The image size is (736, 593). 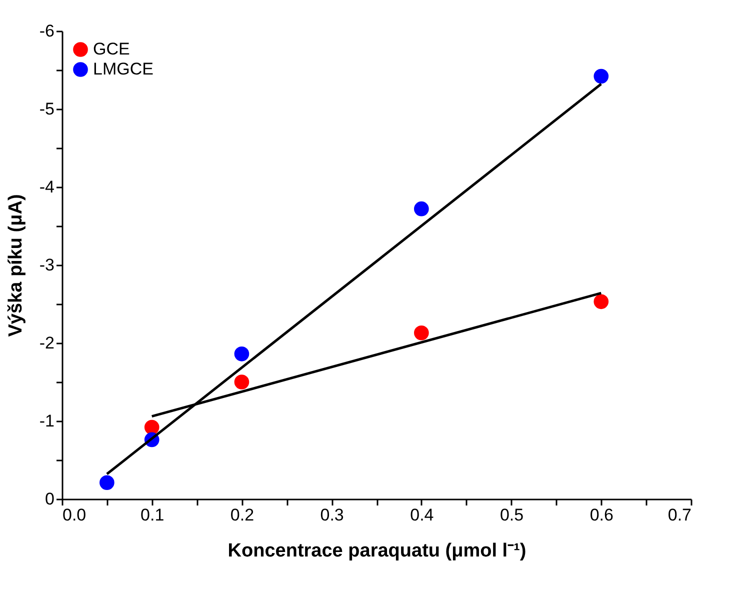 What do you see at coordinates (46, 421) in the screenshot?
I see `y-tick-label: -1` at bounding box center [46, 421].